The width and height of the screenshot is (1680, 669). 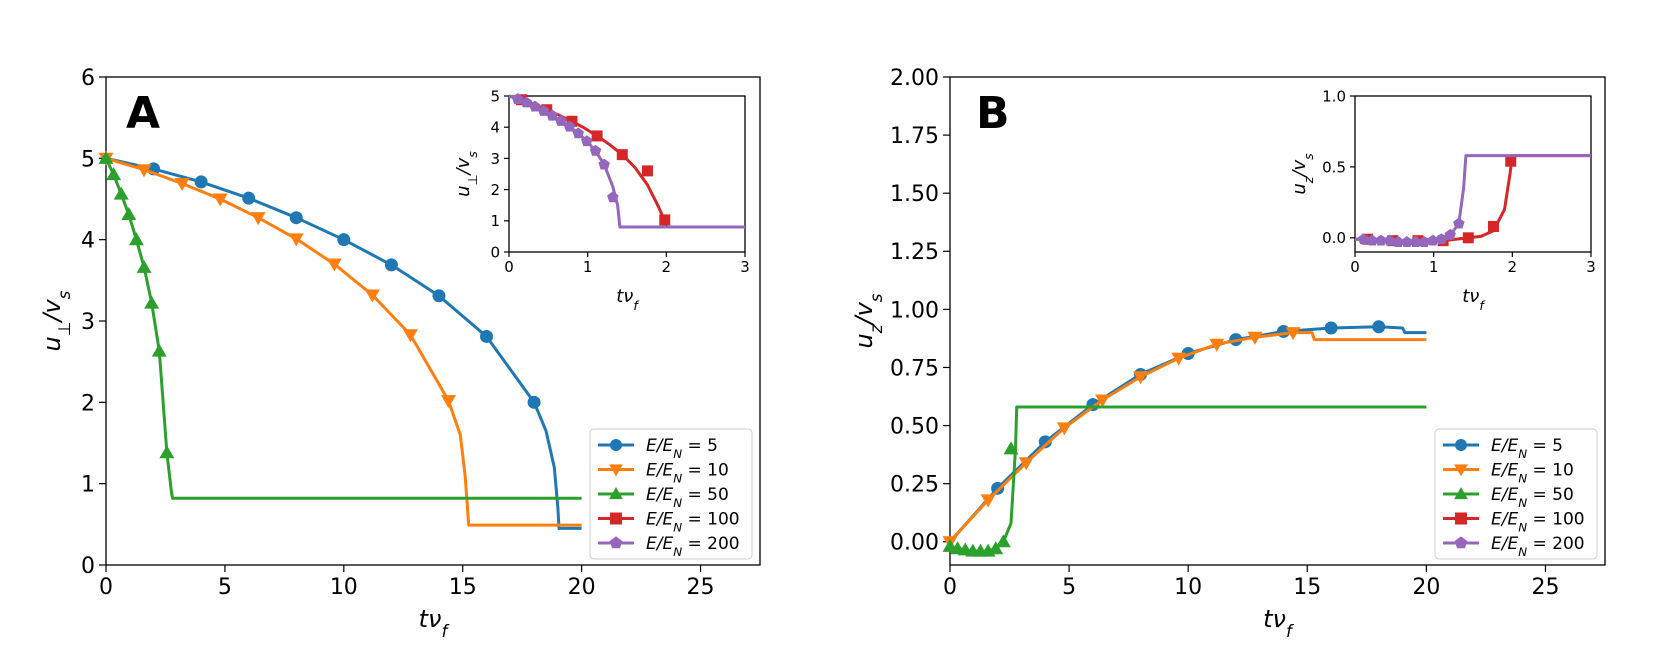 I want to click on x-axis-label: tνf, so click(x=628, y=299).